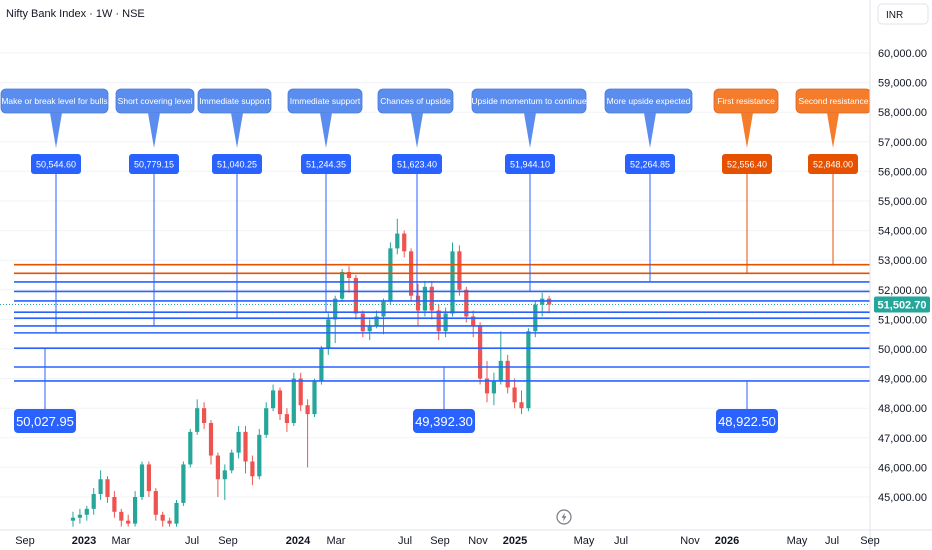 The height and width of the screenshot is (550, 932). Describe the element at coordinates (298, 541) in the screenshot. I see `time-tick-label: 2024` at that location.